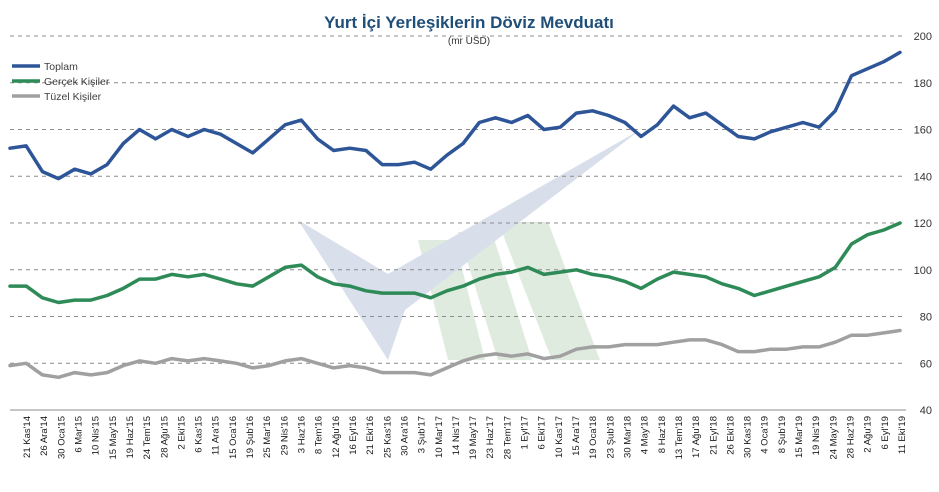 The width and height of the screenshot is (939, 492). What do you see at coordinates (713, 435) in the screenshot?
I see `x-tick-label: 21 Eyl'18` at bounding box center [713, 435].